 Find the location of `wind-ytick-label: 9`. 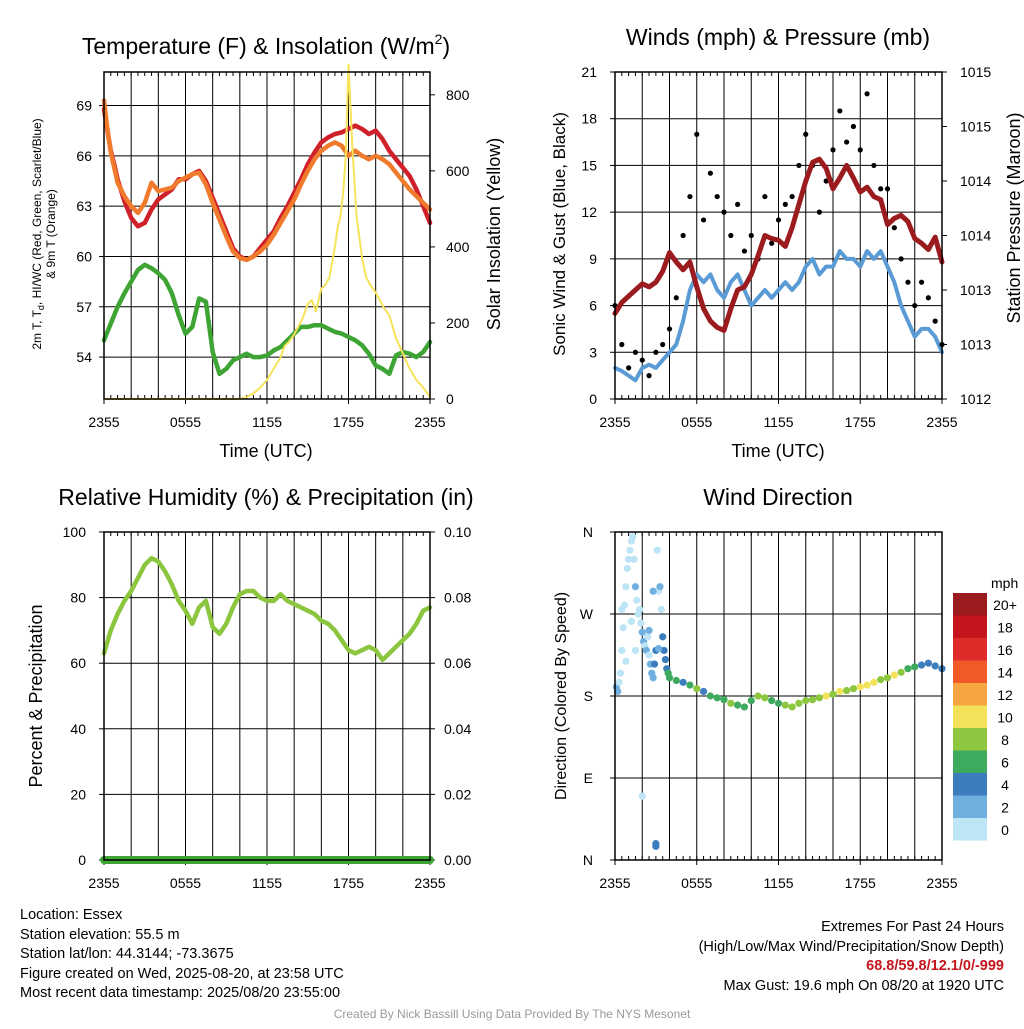

wind-ytick-label: 9 is located at coordinates (593, 259).